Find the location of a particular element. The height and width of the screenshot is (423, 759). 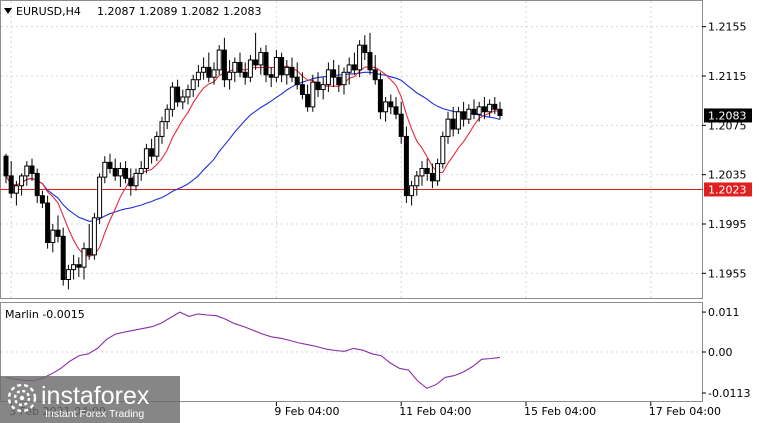

oscillator-axis: 0.011 0.00 -0.0113 is located at coordinates (726, 353).